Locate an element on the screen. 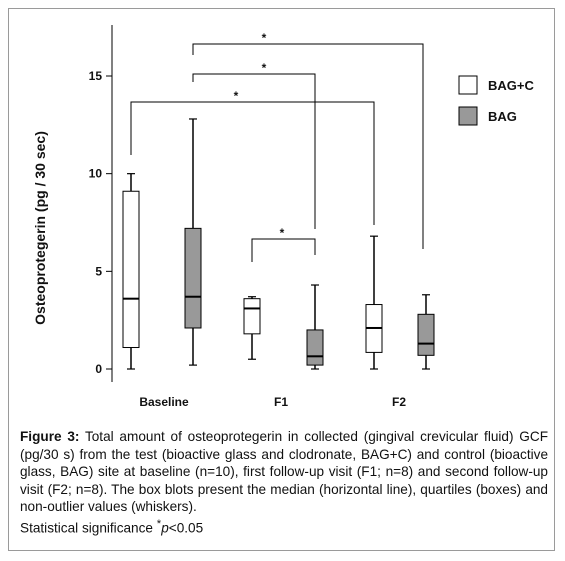  bag-f1-box is located at coordinates (315, 347).